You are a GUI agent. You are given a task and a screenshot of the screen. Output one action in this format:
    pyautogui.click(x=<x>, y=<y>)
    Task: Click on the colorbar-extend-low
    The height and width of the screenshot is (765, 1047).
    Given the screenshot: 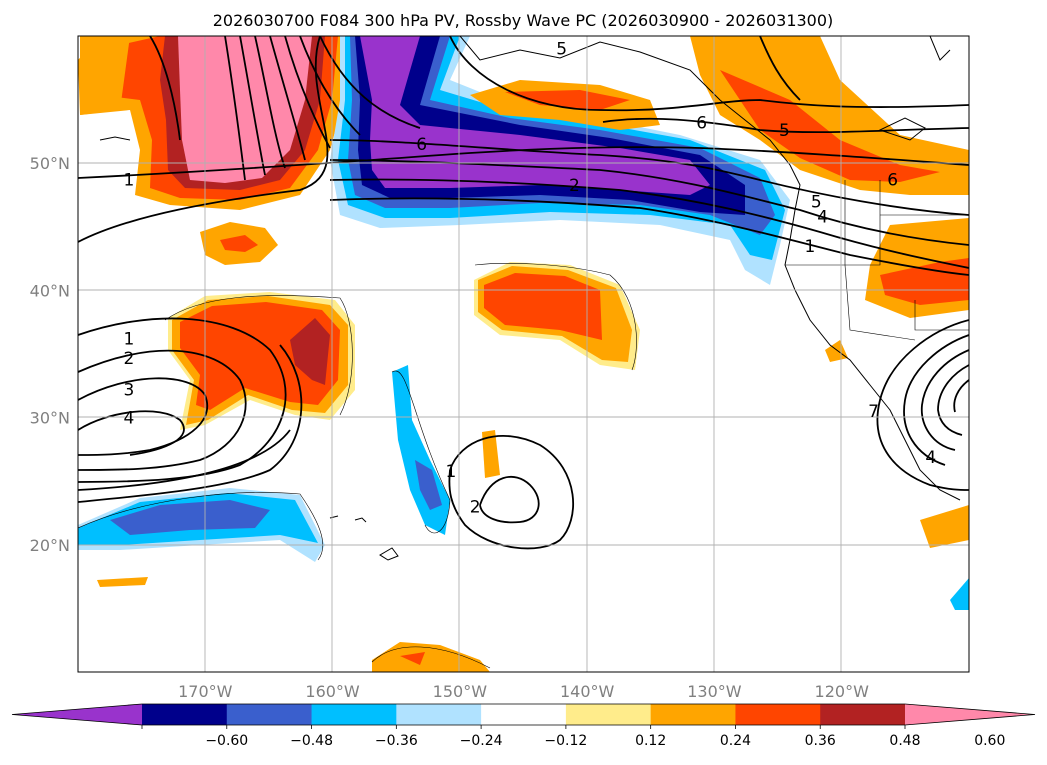 What is the action you would take?
    pyautogui.click(x=77, y=714)
    